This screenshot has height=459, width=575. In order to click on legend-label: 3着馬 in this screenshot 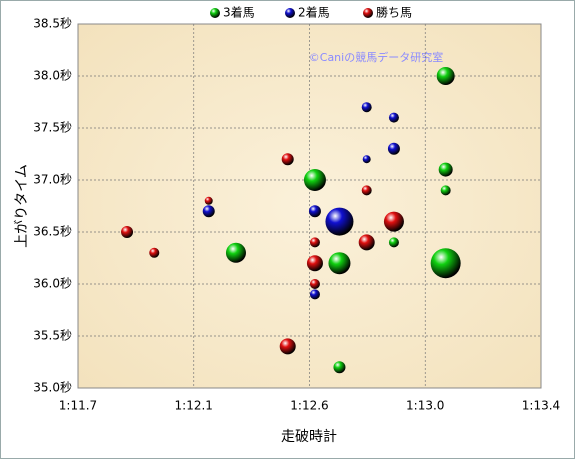, I will do `click(239, 12)`.